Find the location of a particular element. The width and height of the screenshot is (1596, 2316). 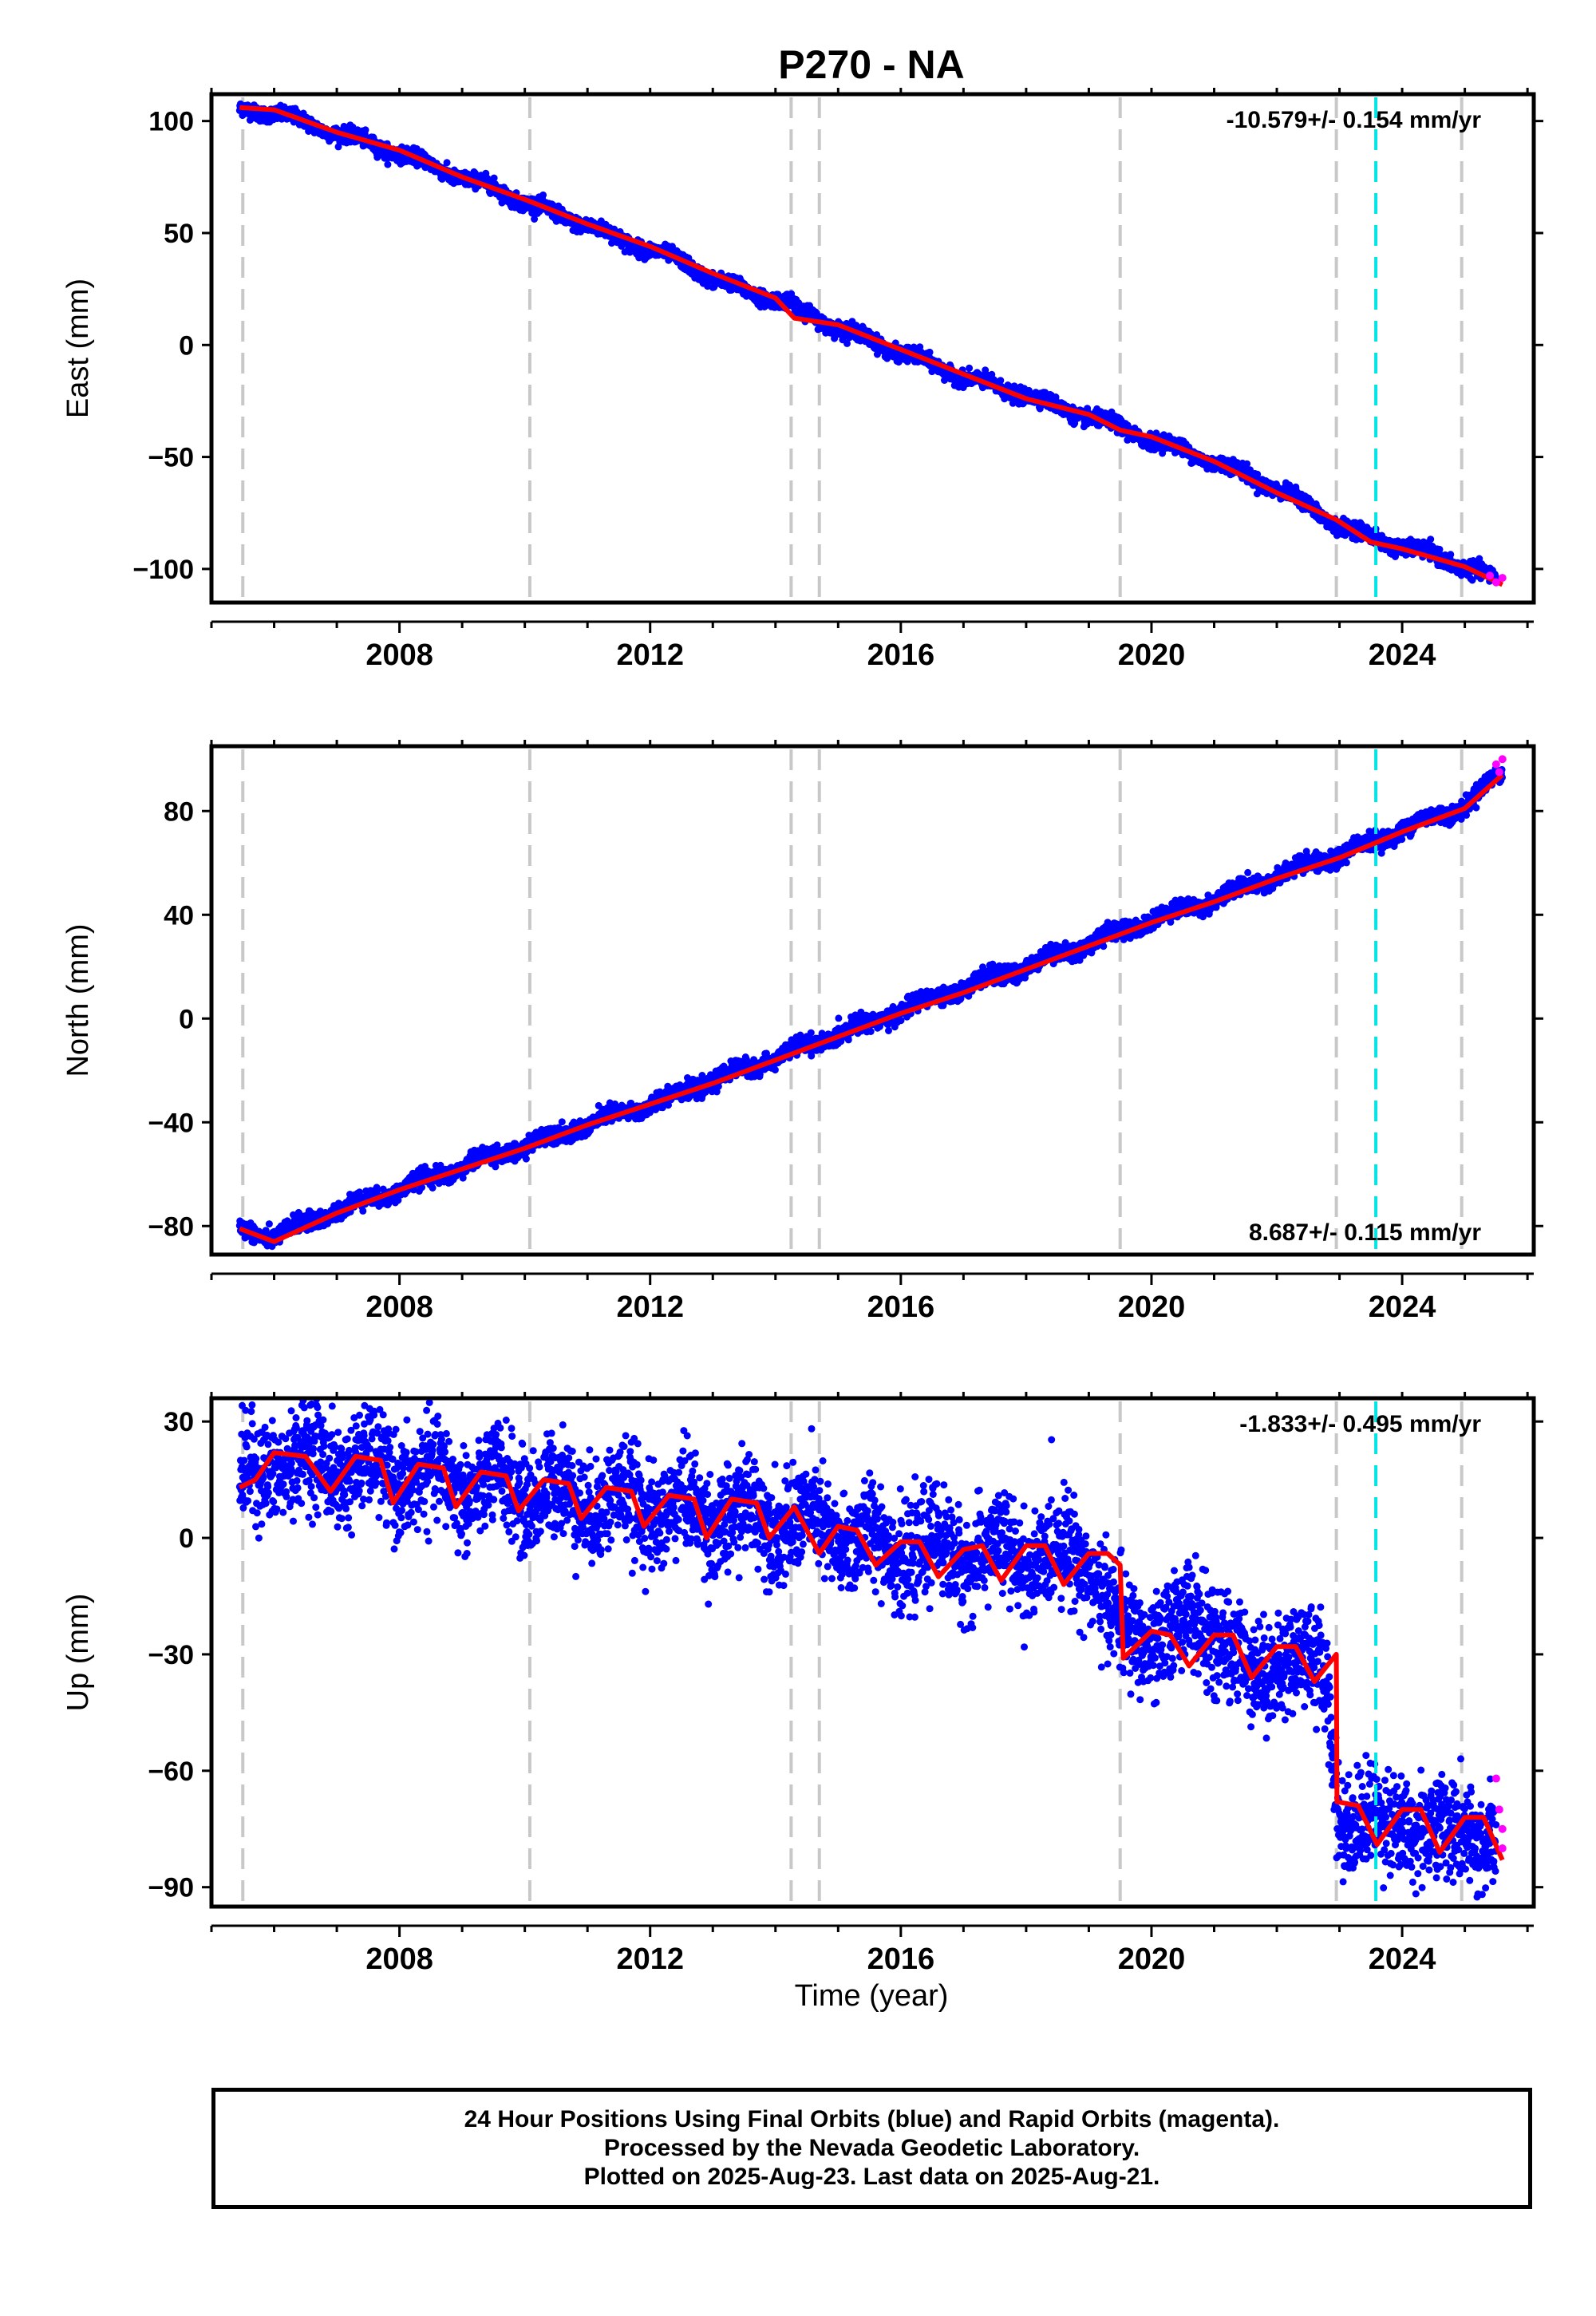

x-tick-label: 2020 is located at coordinates (1152, 655).